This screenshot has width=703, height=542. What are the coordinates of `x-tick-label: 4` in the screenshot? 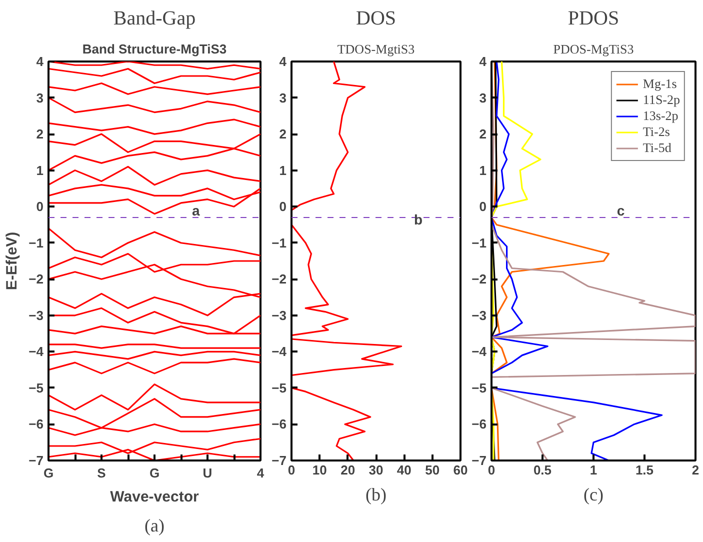 It's located at (260, 473).